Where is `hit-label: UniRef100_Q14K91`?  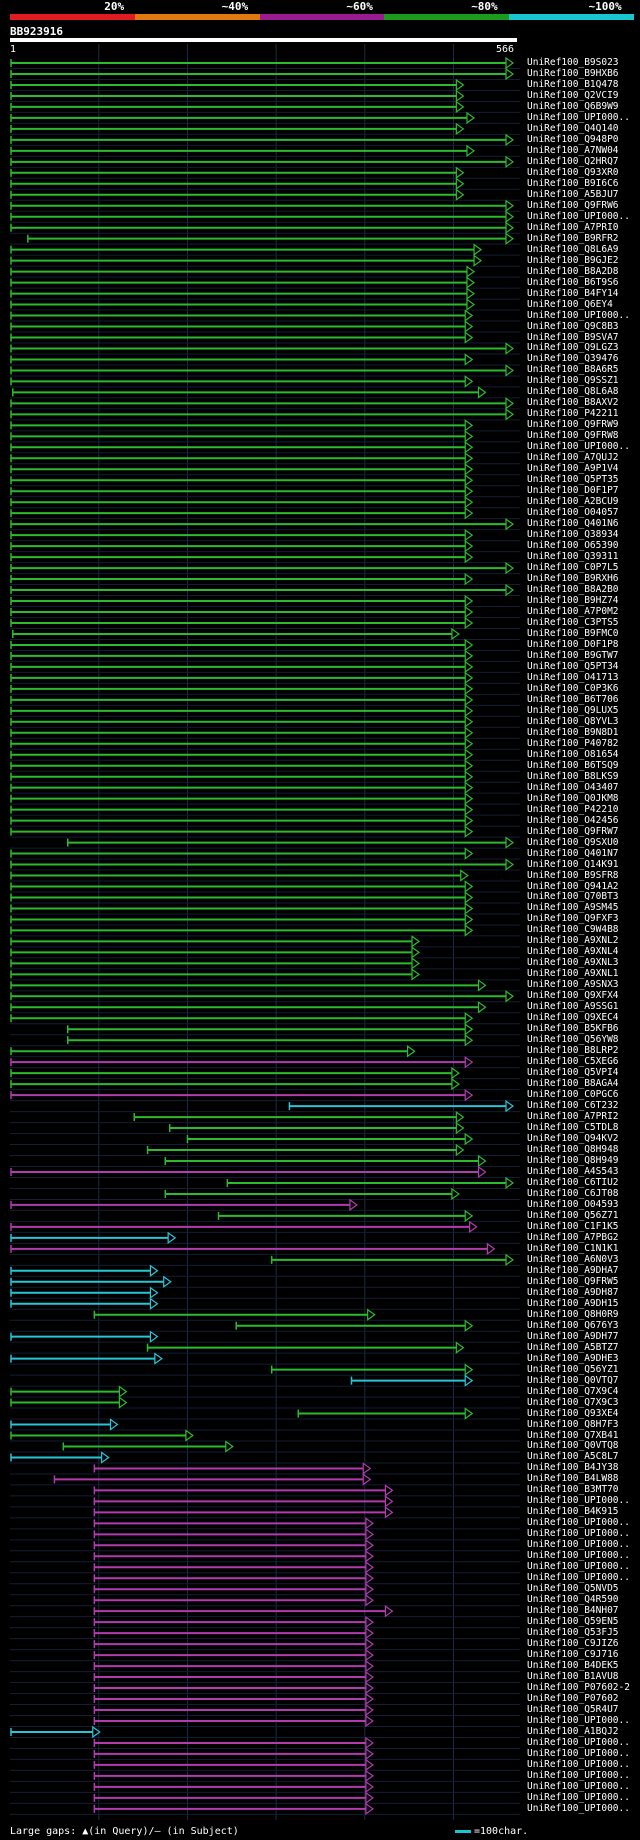
hit-label: UniRef100_Q14K91 is located at coordinates (573, 864).